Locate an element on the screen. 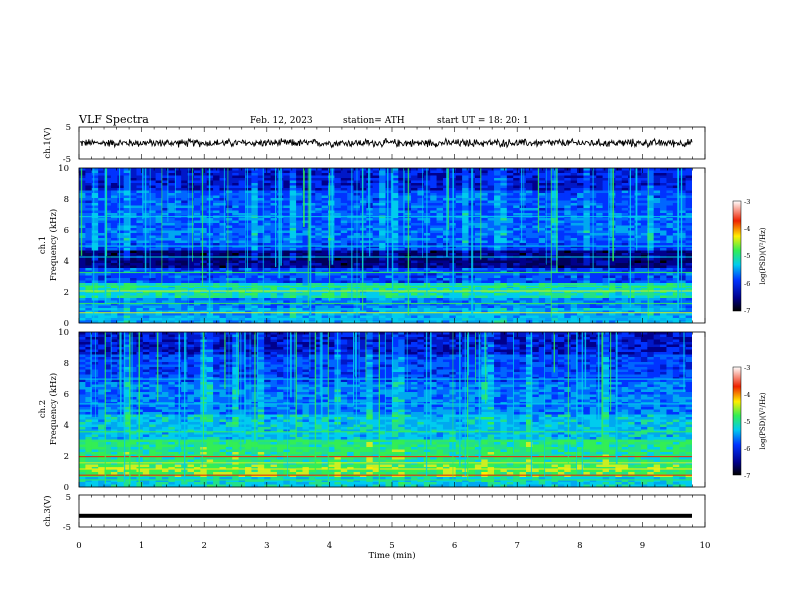 The image size is (792, 612). ch1-colorbar-tick-4: -4 is located at coordinates (747, 229).